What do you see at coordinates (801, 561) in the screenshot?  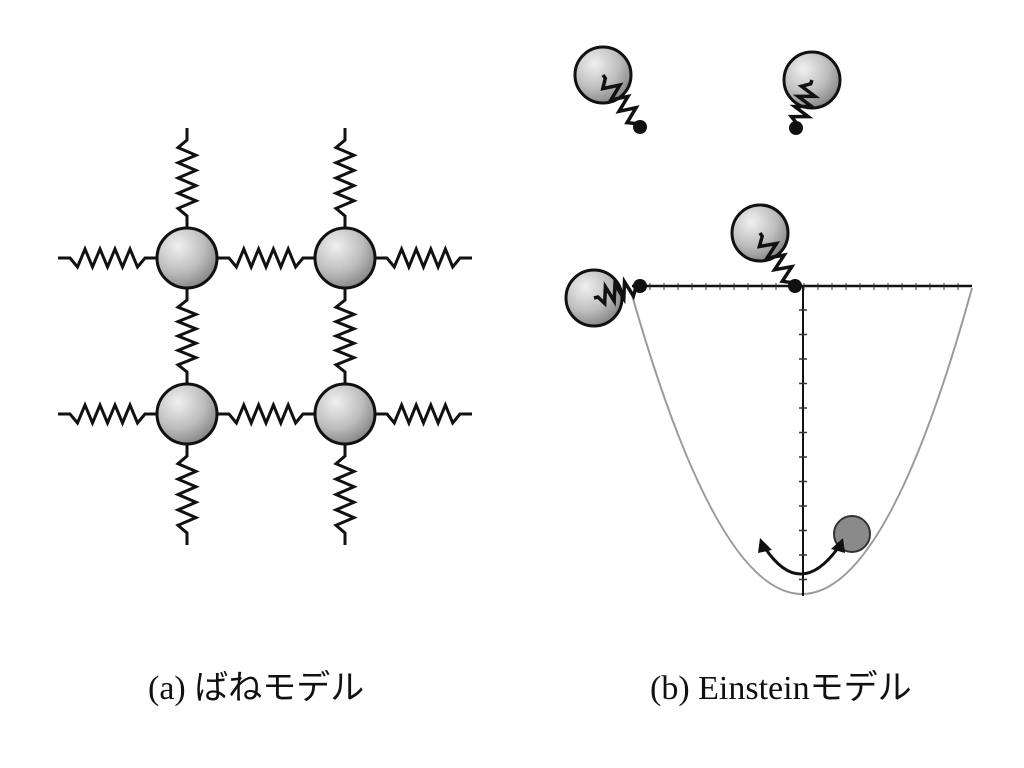 I see `oscillation-arrow` at bounding box center [801, 561].